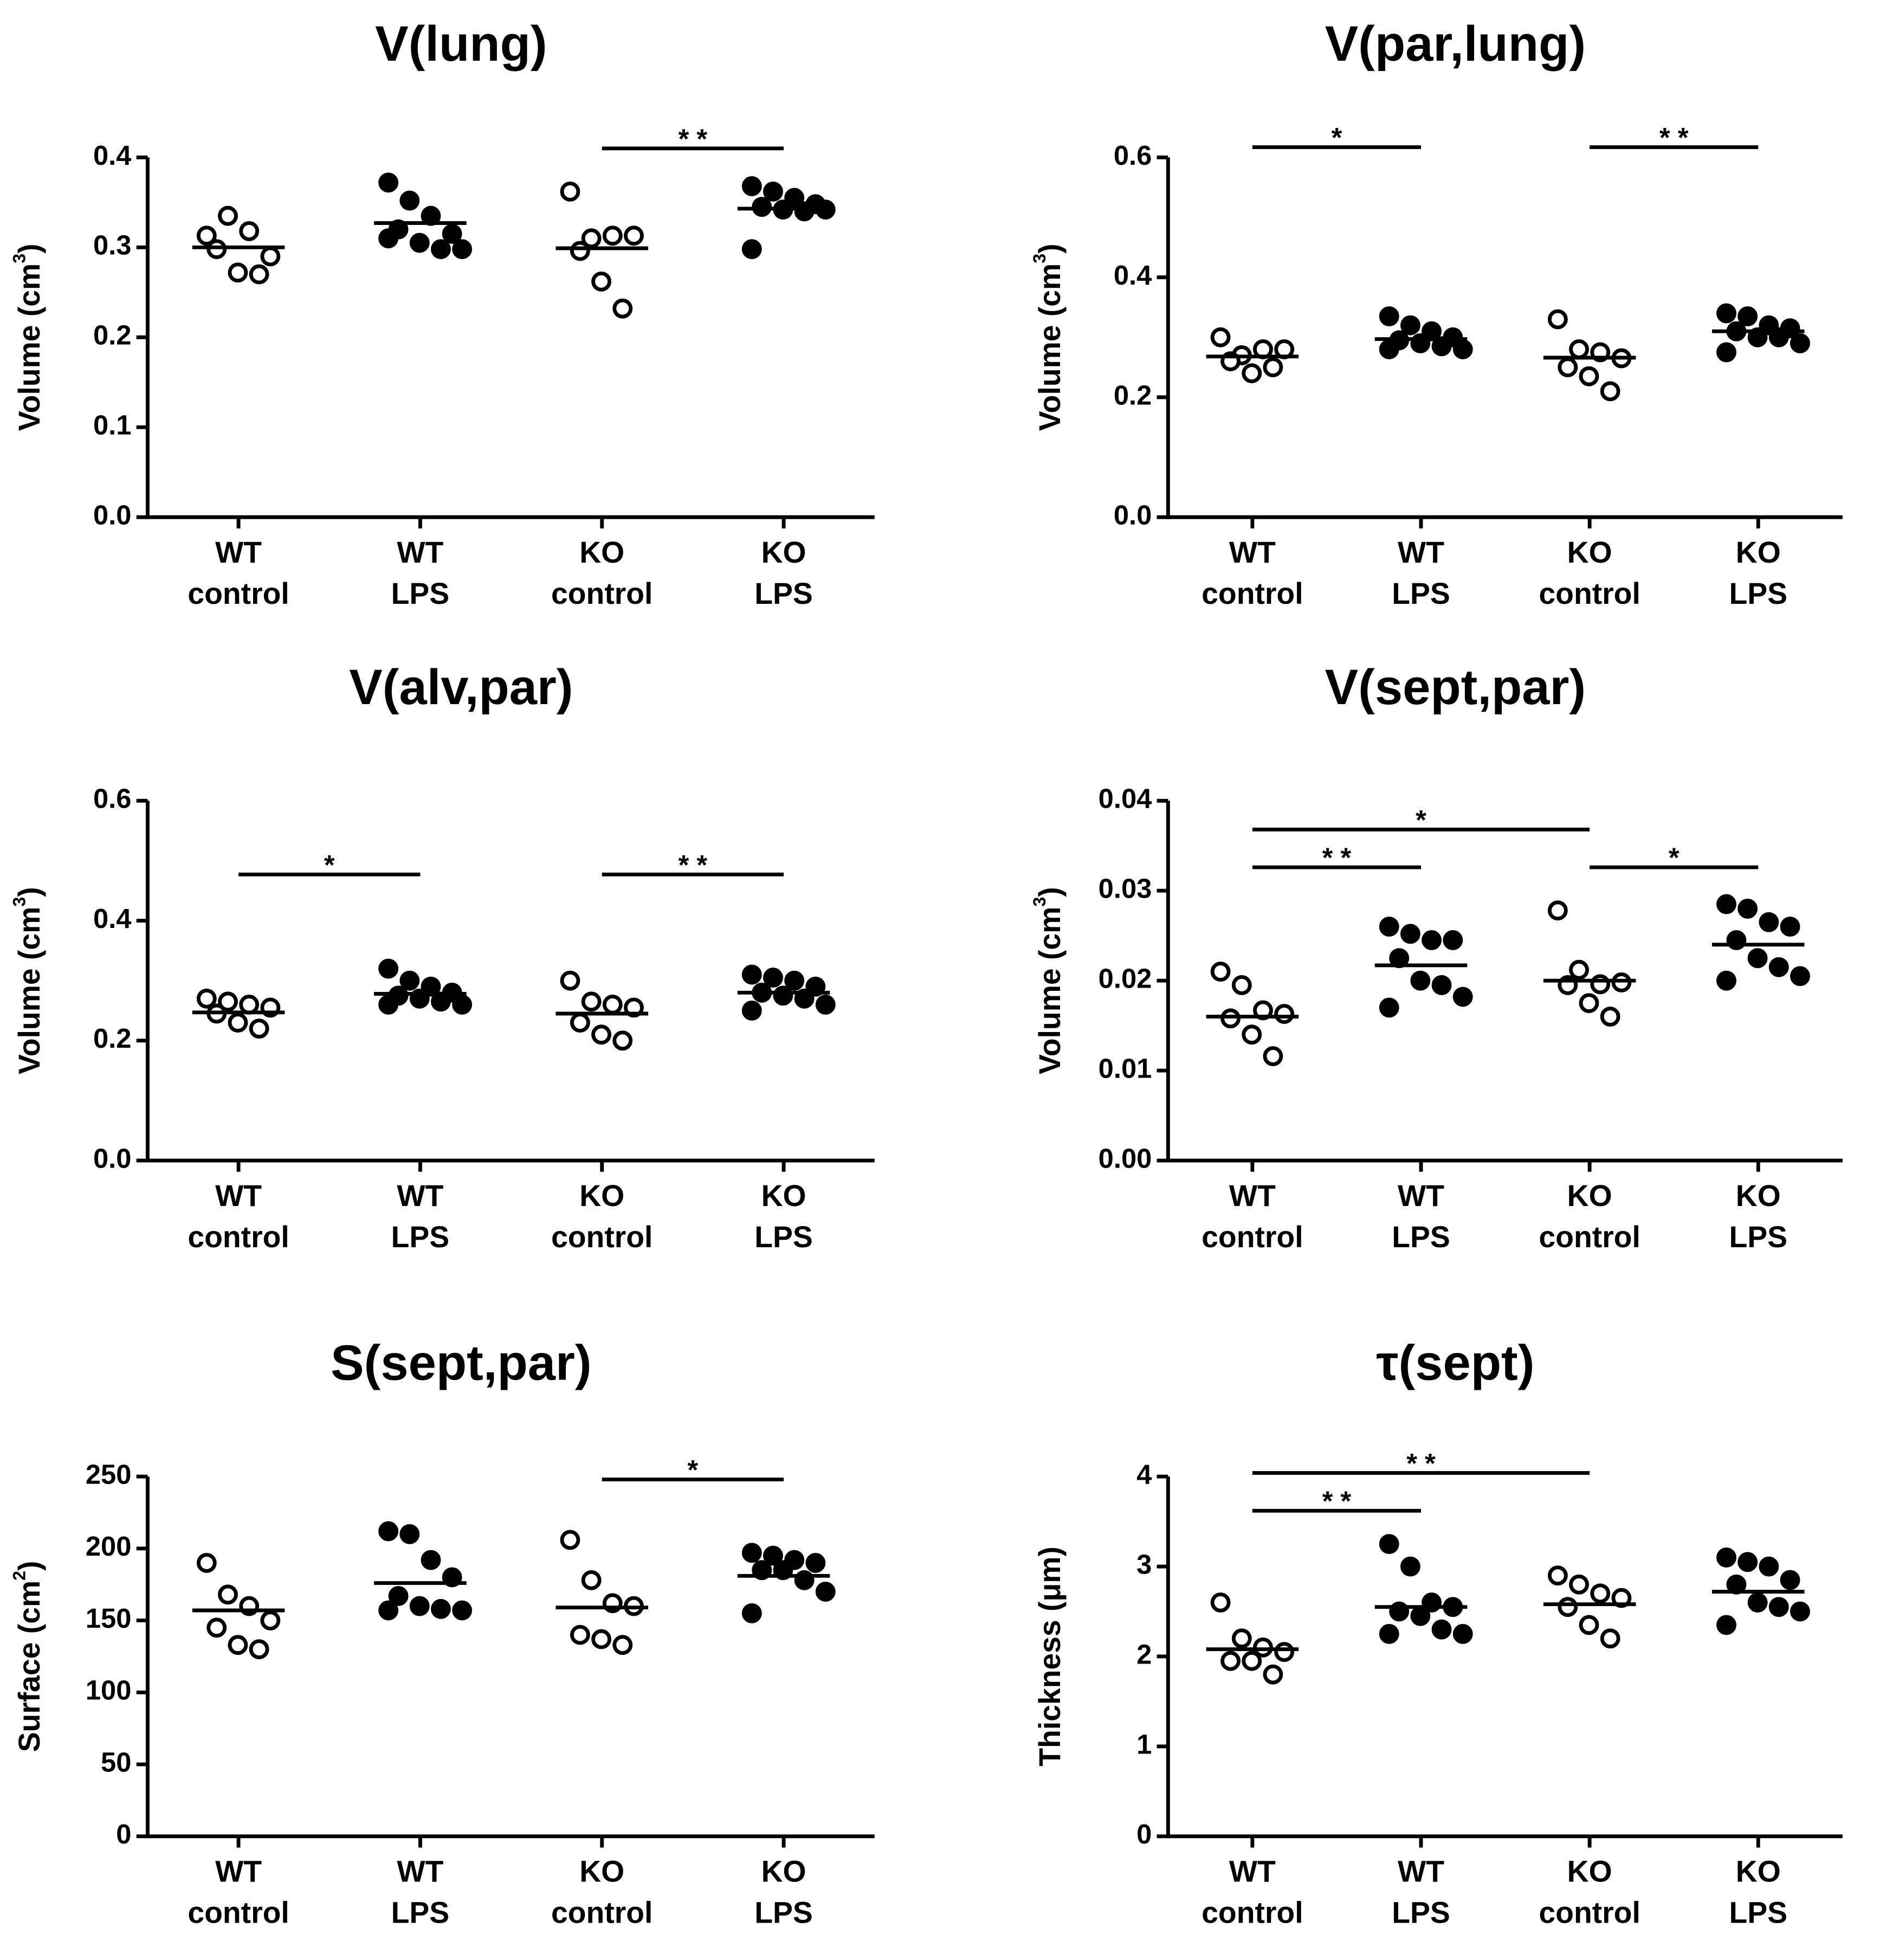  What do you see at coordinates (1133, 515) in the screenshot?
I see `y-tick-label: 0.0` at bounding box center [1133, 515].